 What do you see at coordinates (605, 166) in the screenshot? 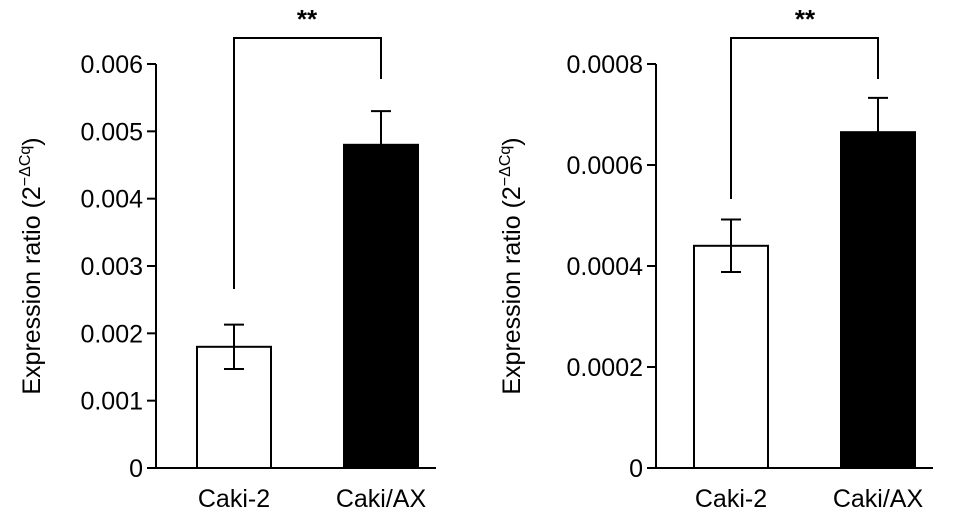
I see `y-tick-label: 0.0006` at bounding box center [605, 166].